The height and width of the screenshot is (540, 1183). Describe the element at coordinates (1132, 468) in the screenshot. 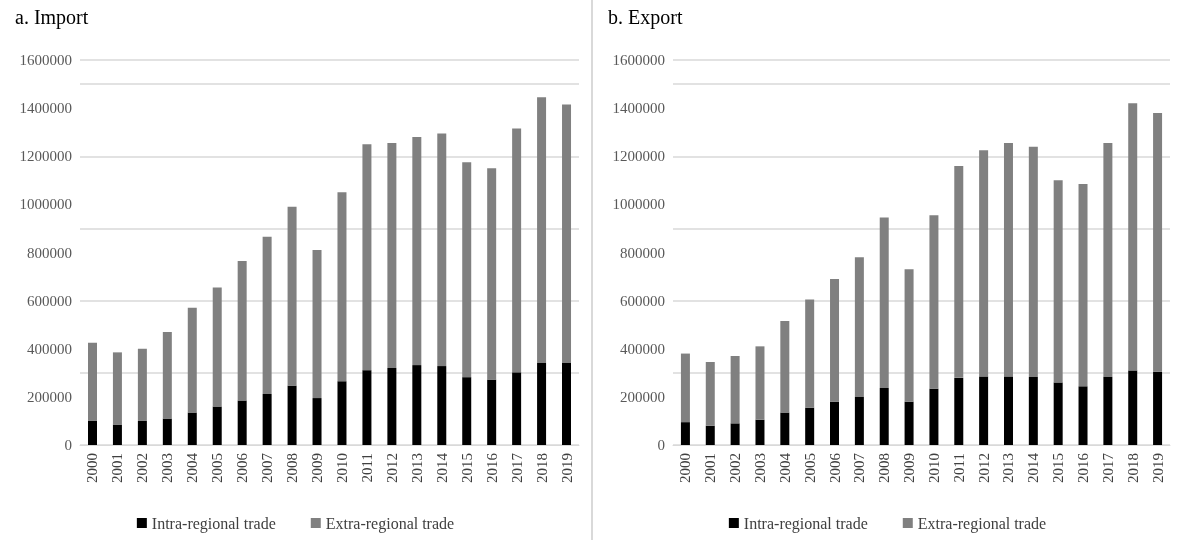

I see `x-tick-label: 2018` at that location.